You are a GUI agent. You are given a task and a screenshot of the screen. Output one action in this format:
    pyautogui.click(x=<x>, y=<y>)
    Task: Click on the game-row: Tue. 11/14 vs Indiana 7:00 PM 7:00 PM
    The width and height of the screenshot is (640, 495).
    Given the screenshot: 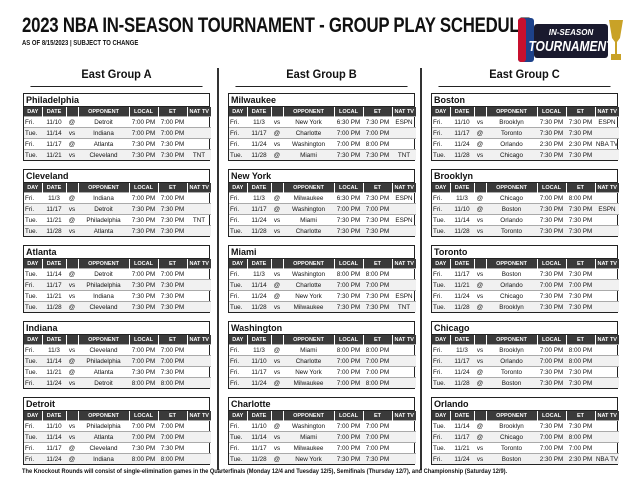 What is the action you would take?
    pyautogui.click(x=117, y=133)
    